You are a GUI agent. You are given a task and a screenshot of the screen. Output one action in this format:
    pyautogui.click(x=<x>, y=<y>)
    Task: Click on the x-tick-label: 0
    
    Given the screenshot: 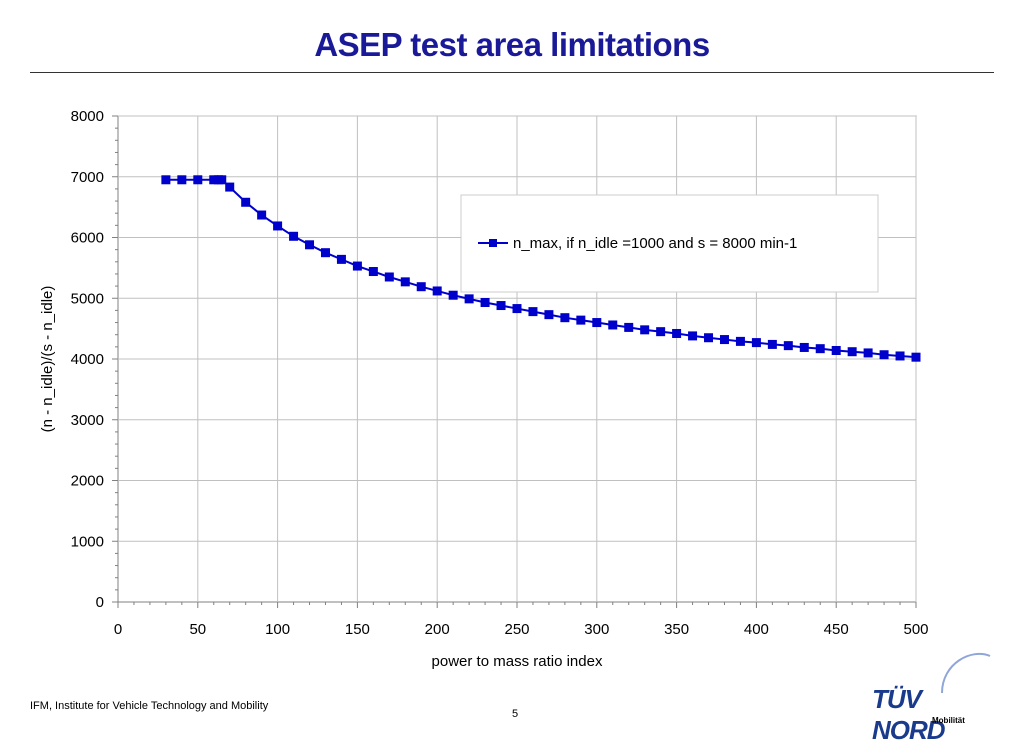 What is the action you would take?
    pyautogui.click(x=118, y=629)
    